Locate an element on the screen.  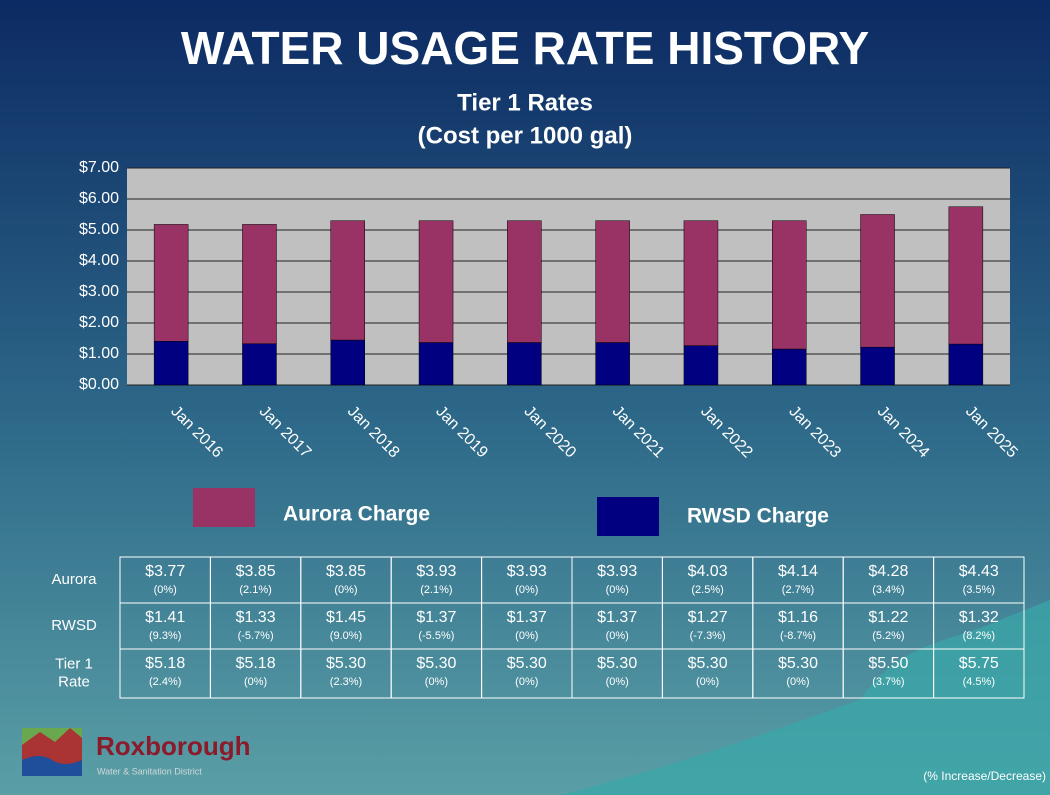
cell-amount: $3.77 is located at coordinates (165, 571).